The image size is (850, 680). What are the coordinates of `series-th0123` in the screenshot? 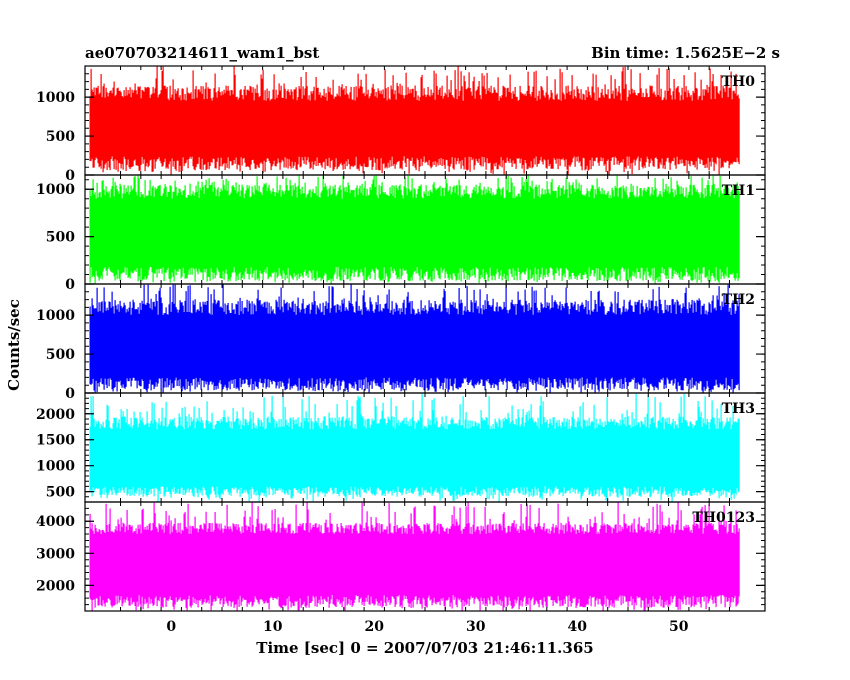 It's located at (414, 556).